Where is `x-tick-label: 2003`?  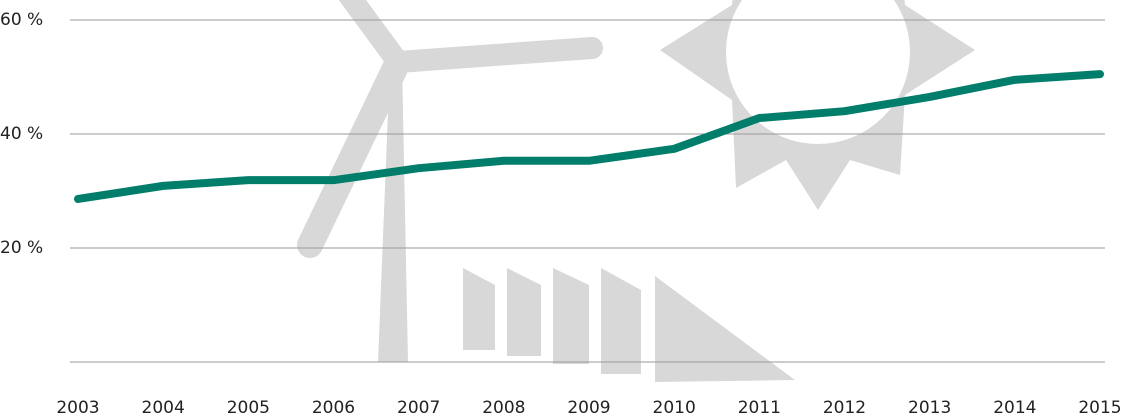 x-tick-label: 2003 is located at coordinates (77, 408).